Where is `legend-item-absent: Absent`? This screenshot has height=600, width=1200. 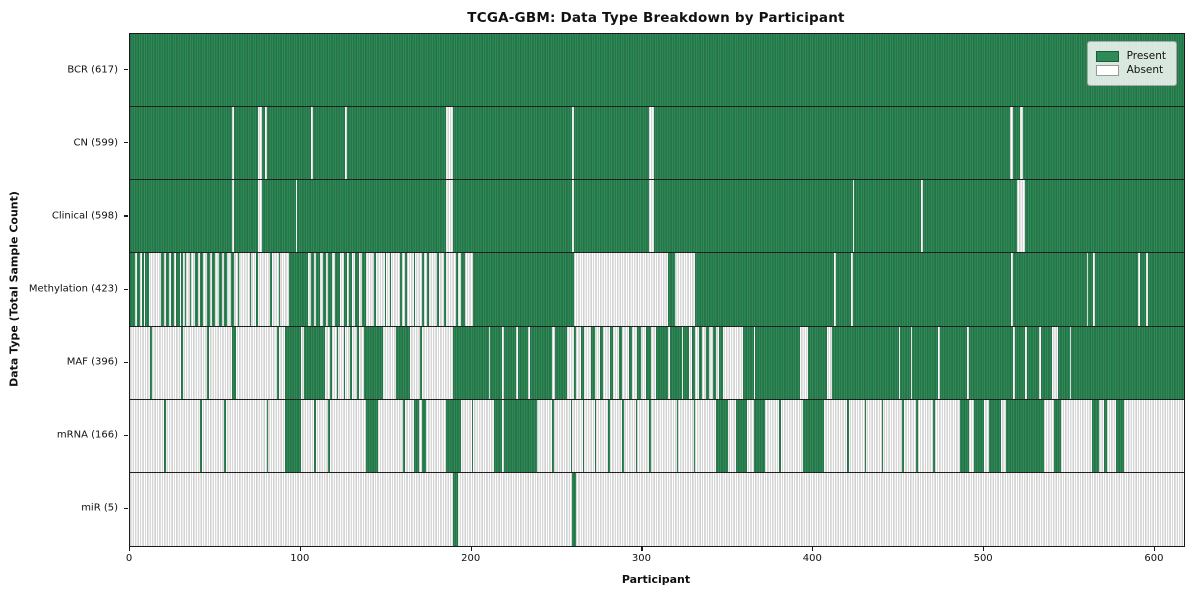 legend-item-absent: Absent is located at coordinates (1130, 70).